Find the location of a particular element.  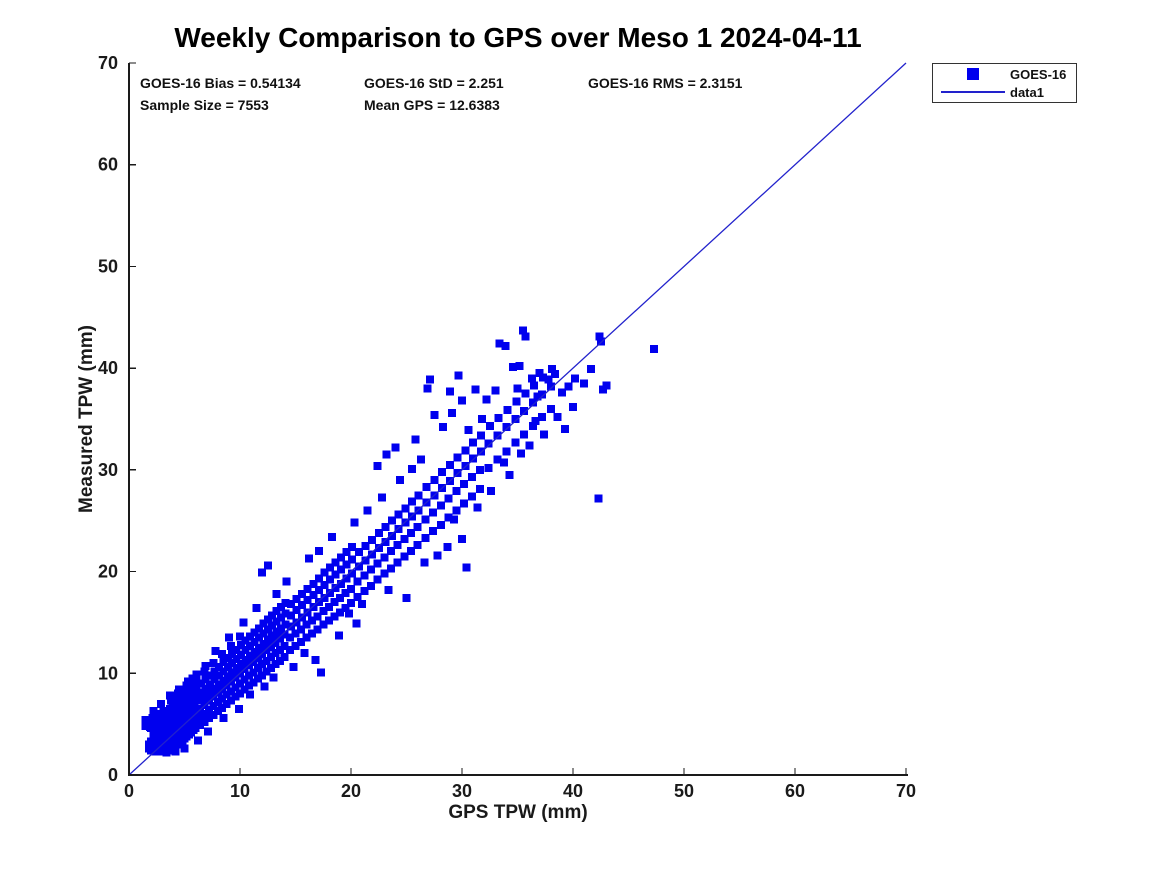

legend: GOES-16 data1 is located at coordinates (1004, 83).